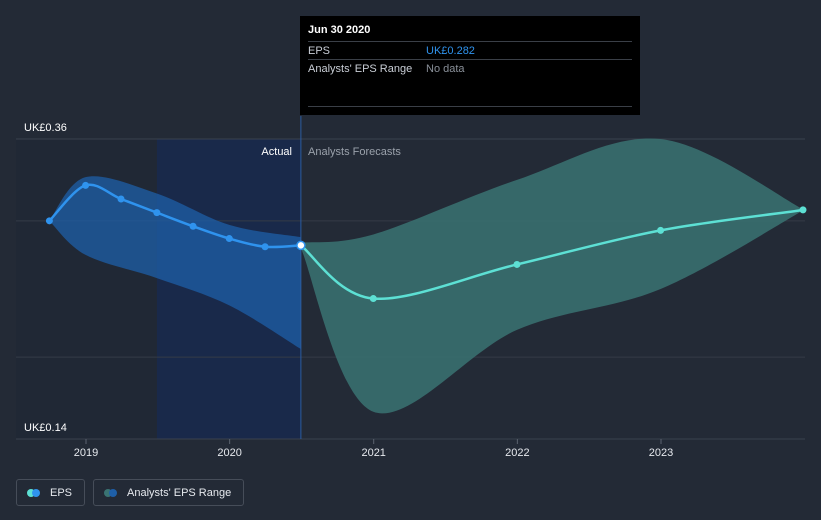 Image resolution: width=821 pixels, height=520 pixels. Describe the element at coordinates (45, 128) in the screenshot. I see `y-axis-max-label: UK£0.36` at that location.